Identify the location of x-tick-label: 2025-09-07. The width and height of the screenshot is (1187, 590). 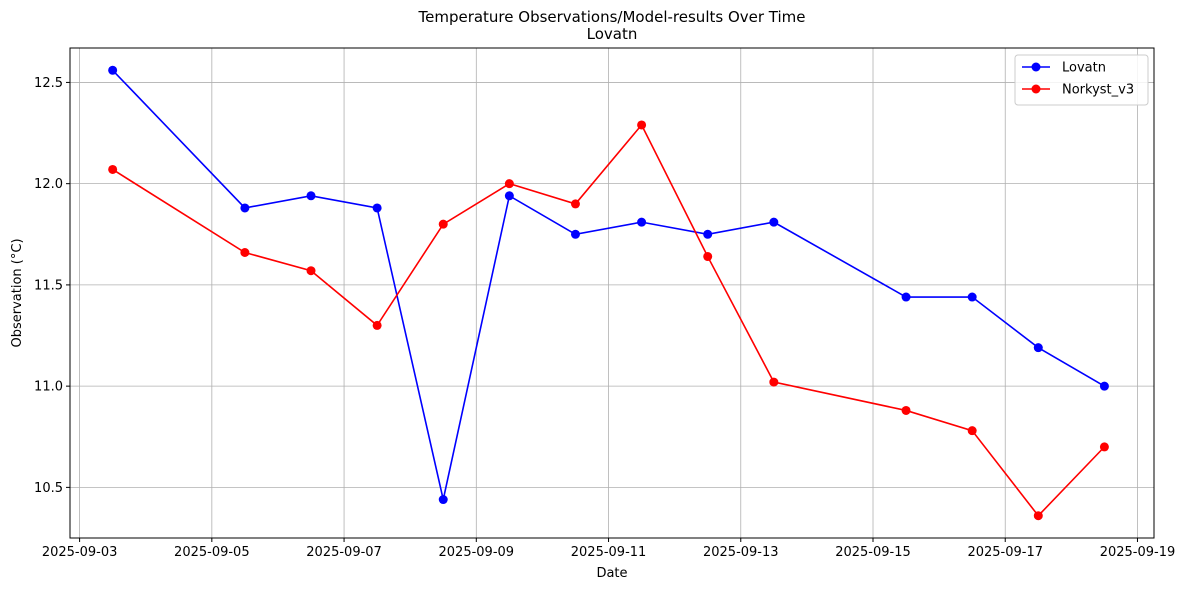
(344, 552).